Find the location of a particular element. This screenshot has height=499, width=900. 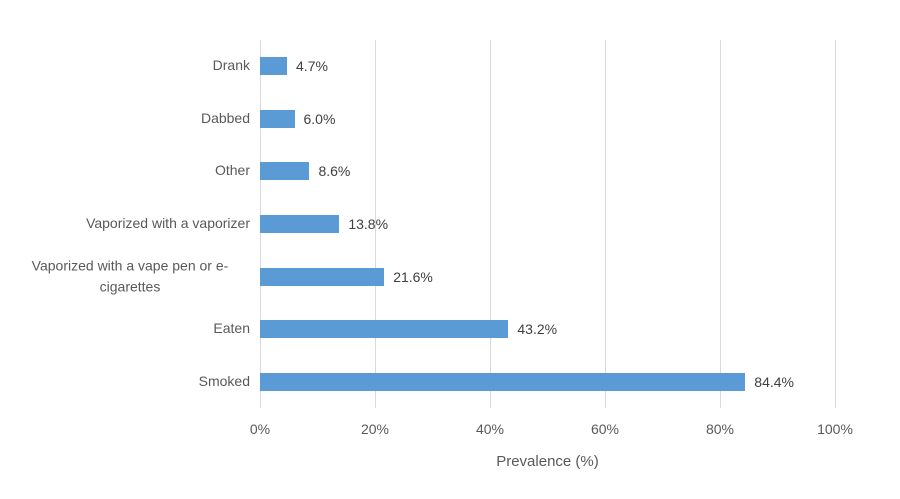

category-label: Dabbed is located at coordinates (130, 119).